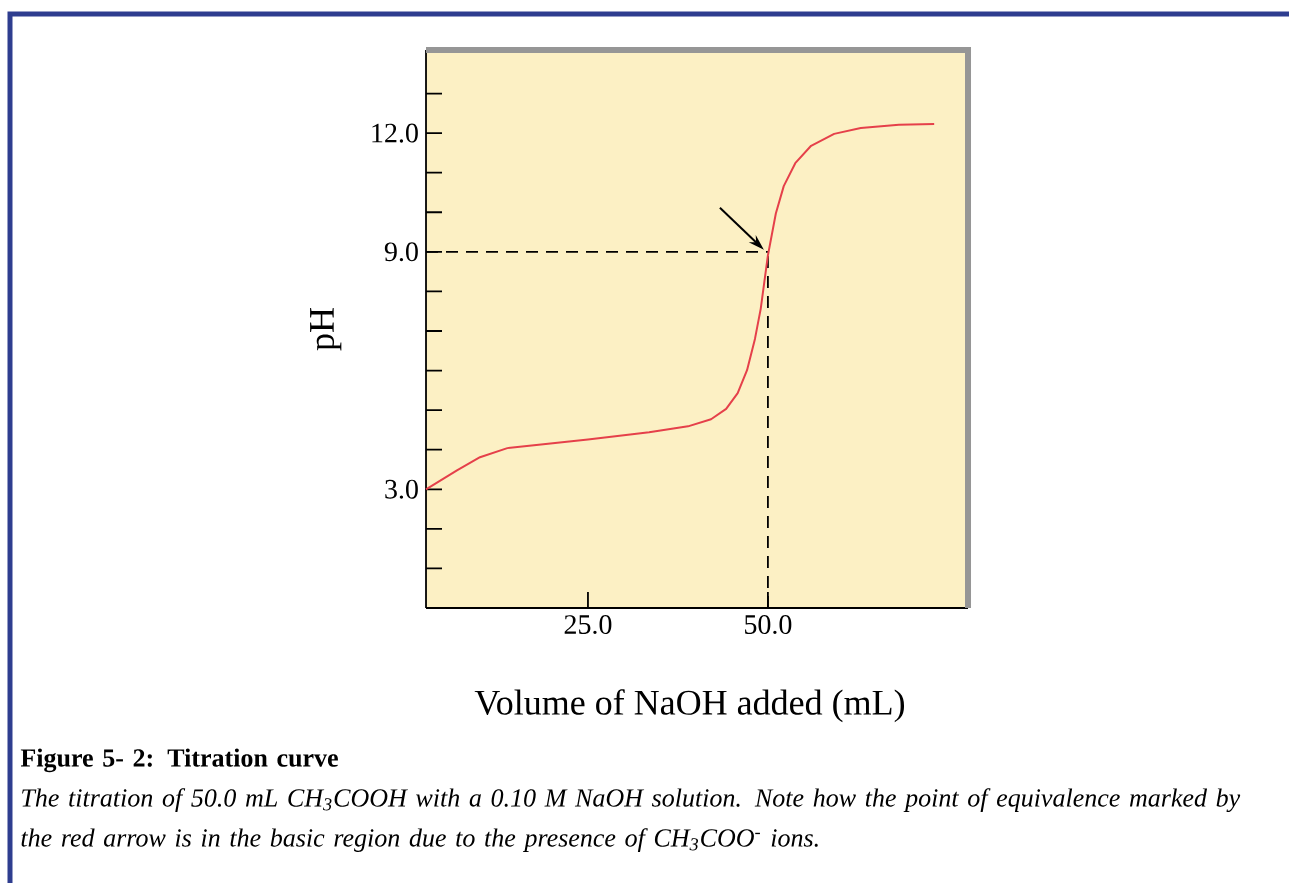 This screenshot has height=883, width=1289. Describe the element at coordinates (401, 252) in the screenshot. I see `y-tick-label: 9.0` at that location.